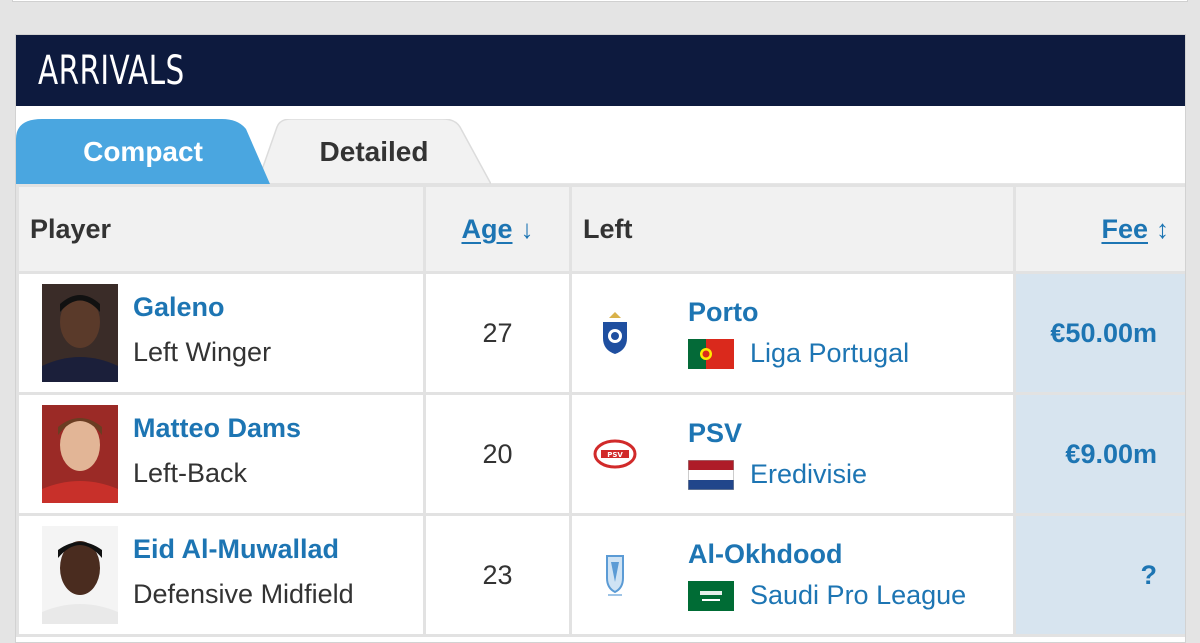 Image resolution: width=1200 pixels, height=643 pixels. What do you see at coordinates (221, 454) in the screenshot?
I see `player-cell: Matteo Dams Left-Back` at bounding box center [221, 454].